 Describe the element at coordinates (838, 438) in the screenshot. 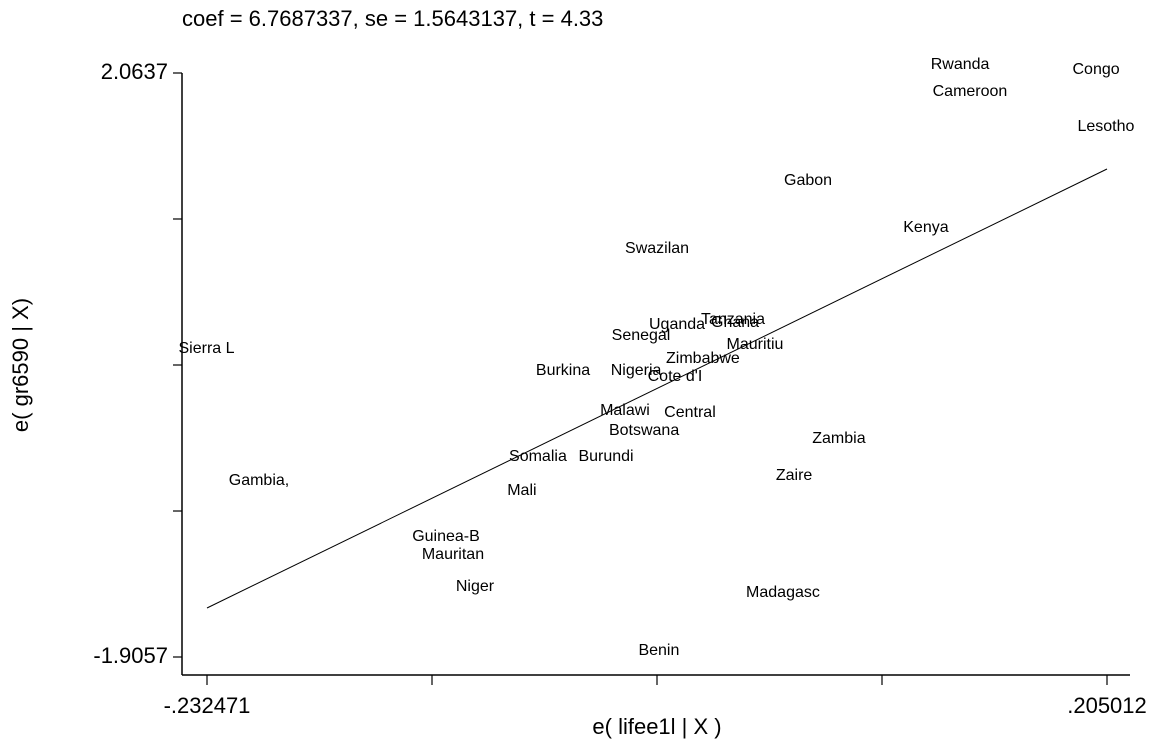

I see `point-label: Zambia` at that location.